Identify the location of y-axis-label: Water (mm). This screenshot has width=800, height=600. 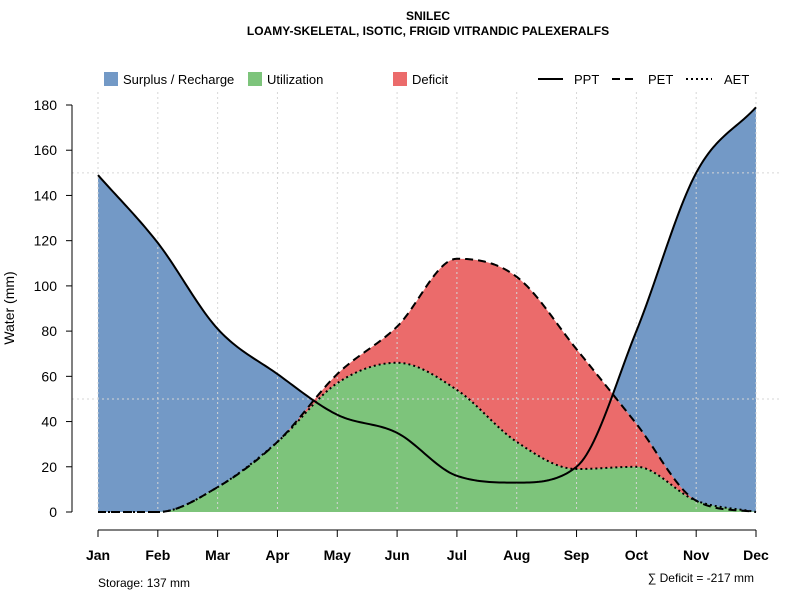
(9, 307).